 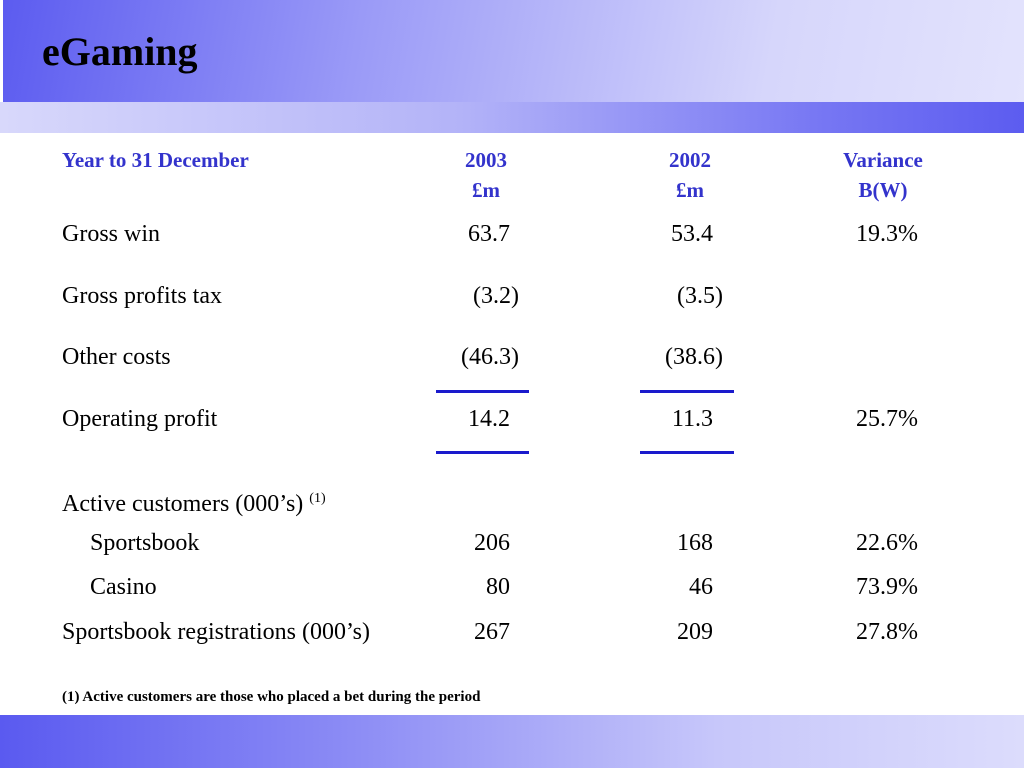 What do you see at coordinates (700, 296) in the screenshot?
I see `value-2002: (3.5)` at bounding box center [700, 296].